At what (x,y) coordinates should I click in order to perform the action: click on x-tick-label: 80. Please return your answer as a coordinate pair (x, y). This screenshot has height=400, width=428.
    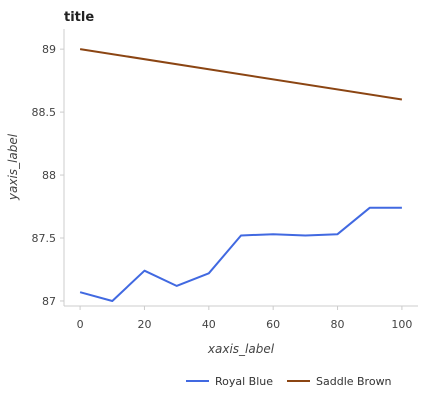
    Looking at the image, I should click on (338, 324).